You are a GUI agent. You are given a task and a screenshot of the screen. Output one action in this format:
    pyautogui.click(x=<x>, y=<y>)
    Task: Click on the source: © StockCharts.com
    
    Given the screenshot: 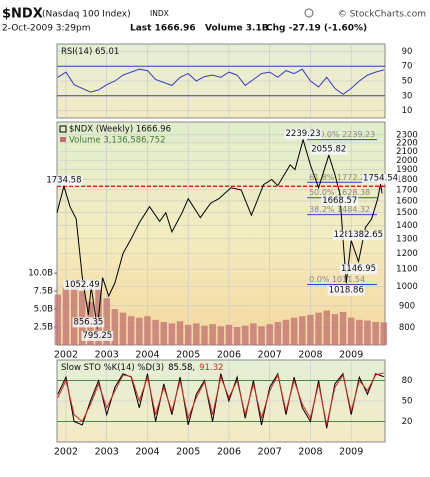 What is the action you would take?
    pyautogui.click(x=382, y=15)
    